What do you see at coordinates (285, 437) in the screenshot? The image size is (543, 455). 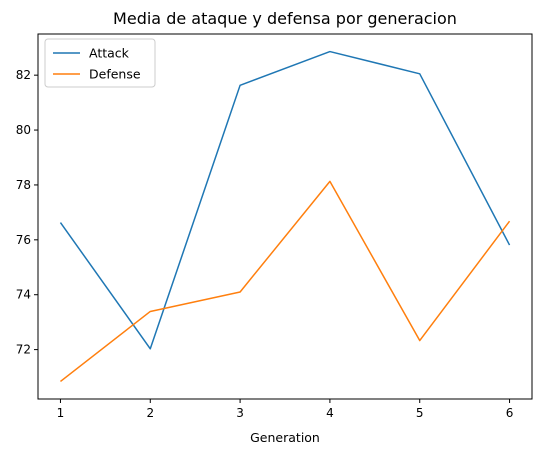 I see `x-axis-label: Generation` at bounding box center [285, 437].